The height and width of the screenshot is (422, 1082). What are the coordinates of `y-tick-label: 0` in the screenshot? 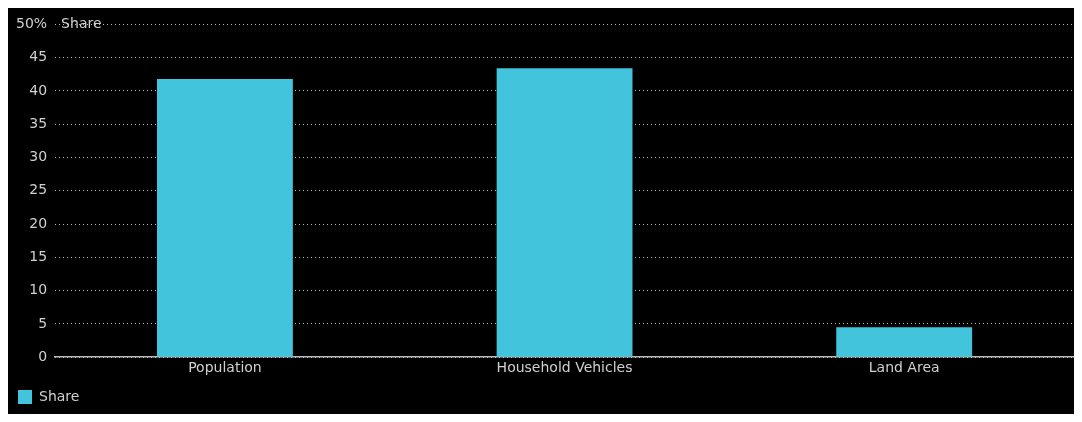 It's located at (43, 355).